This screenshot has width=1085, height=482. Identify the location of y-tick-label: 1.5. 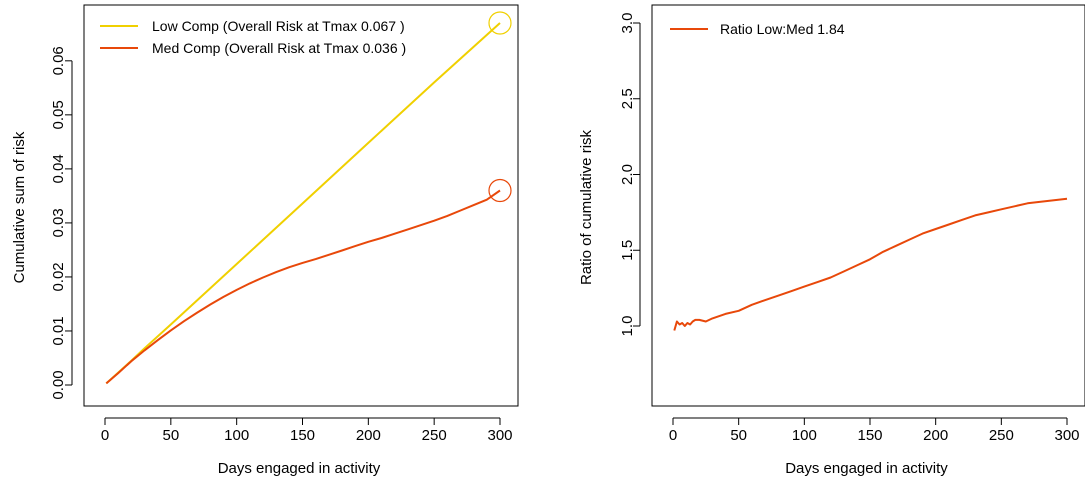
(627, 250).